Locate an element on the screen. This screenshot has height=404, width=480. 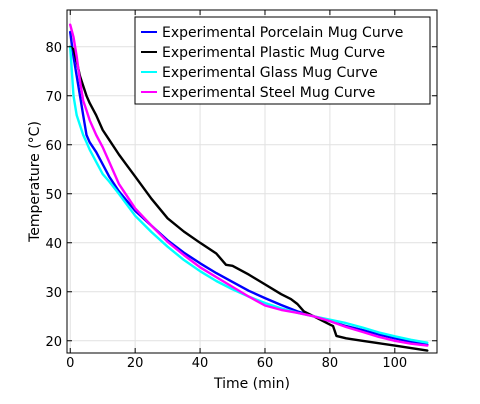
legend-label: Experimental Porcelain Mug Curve is located at coordinates (282, 33).